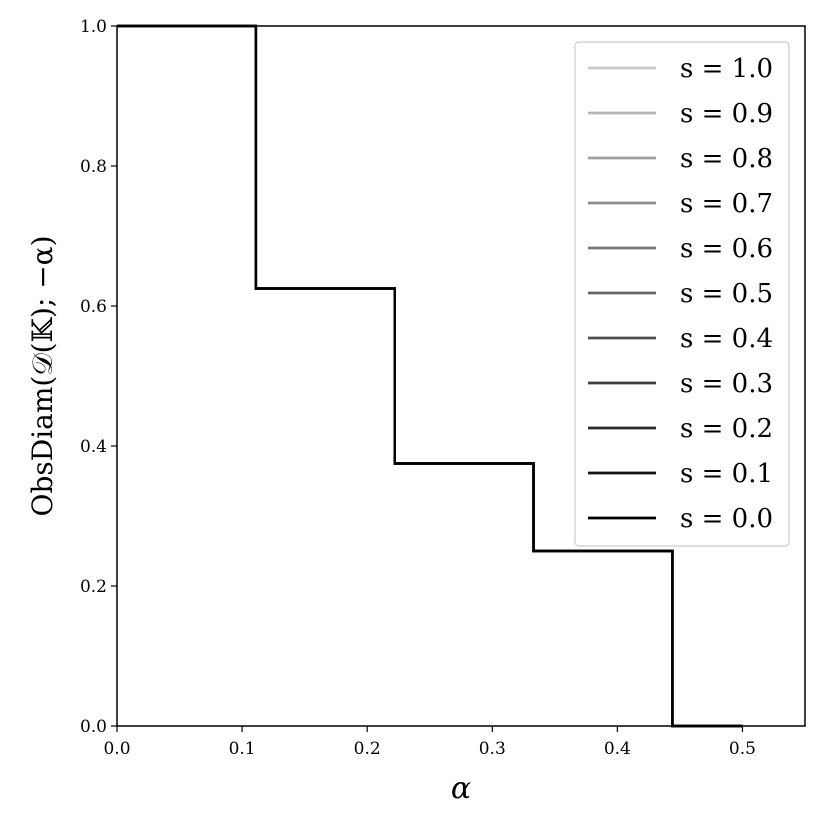 This screenshot has height=830, width=830. What do you see at coordinates (726, 339) in the screenshot?
I see `legend-label-6: s = 0.4` at bounding box center [726, 339].